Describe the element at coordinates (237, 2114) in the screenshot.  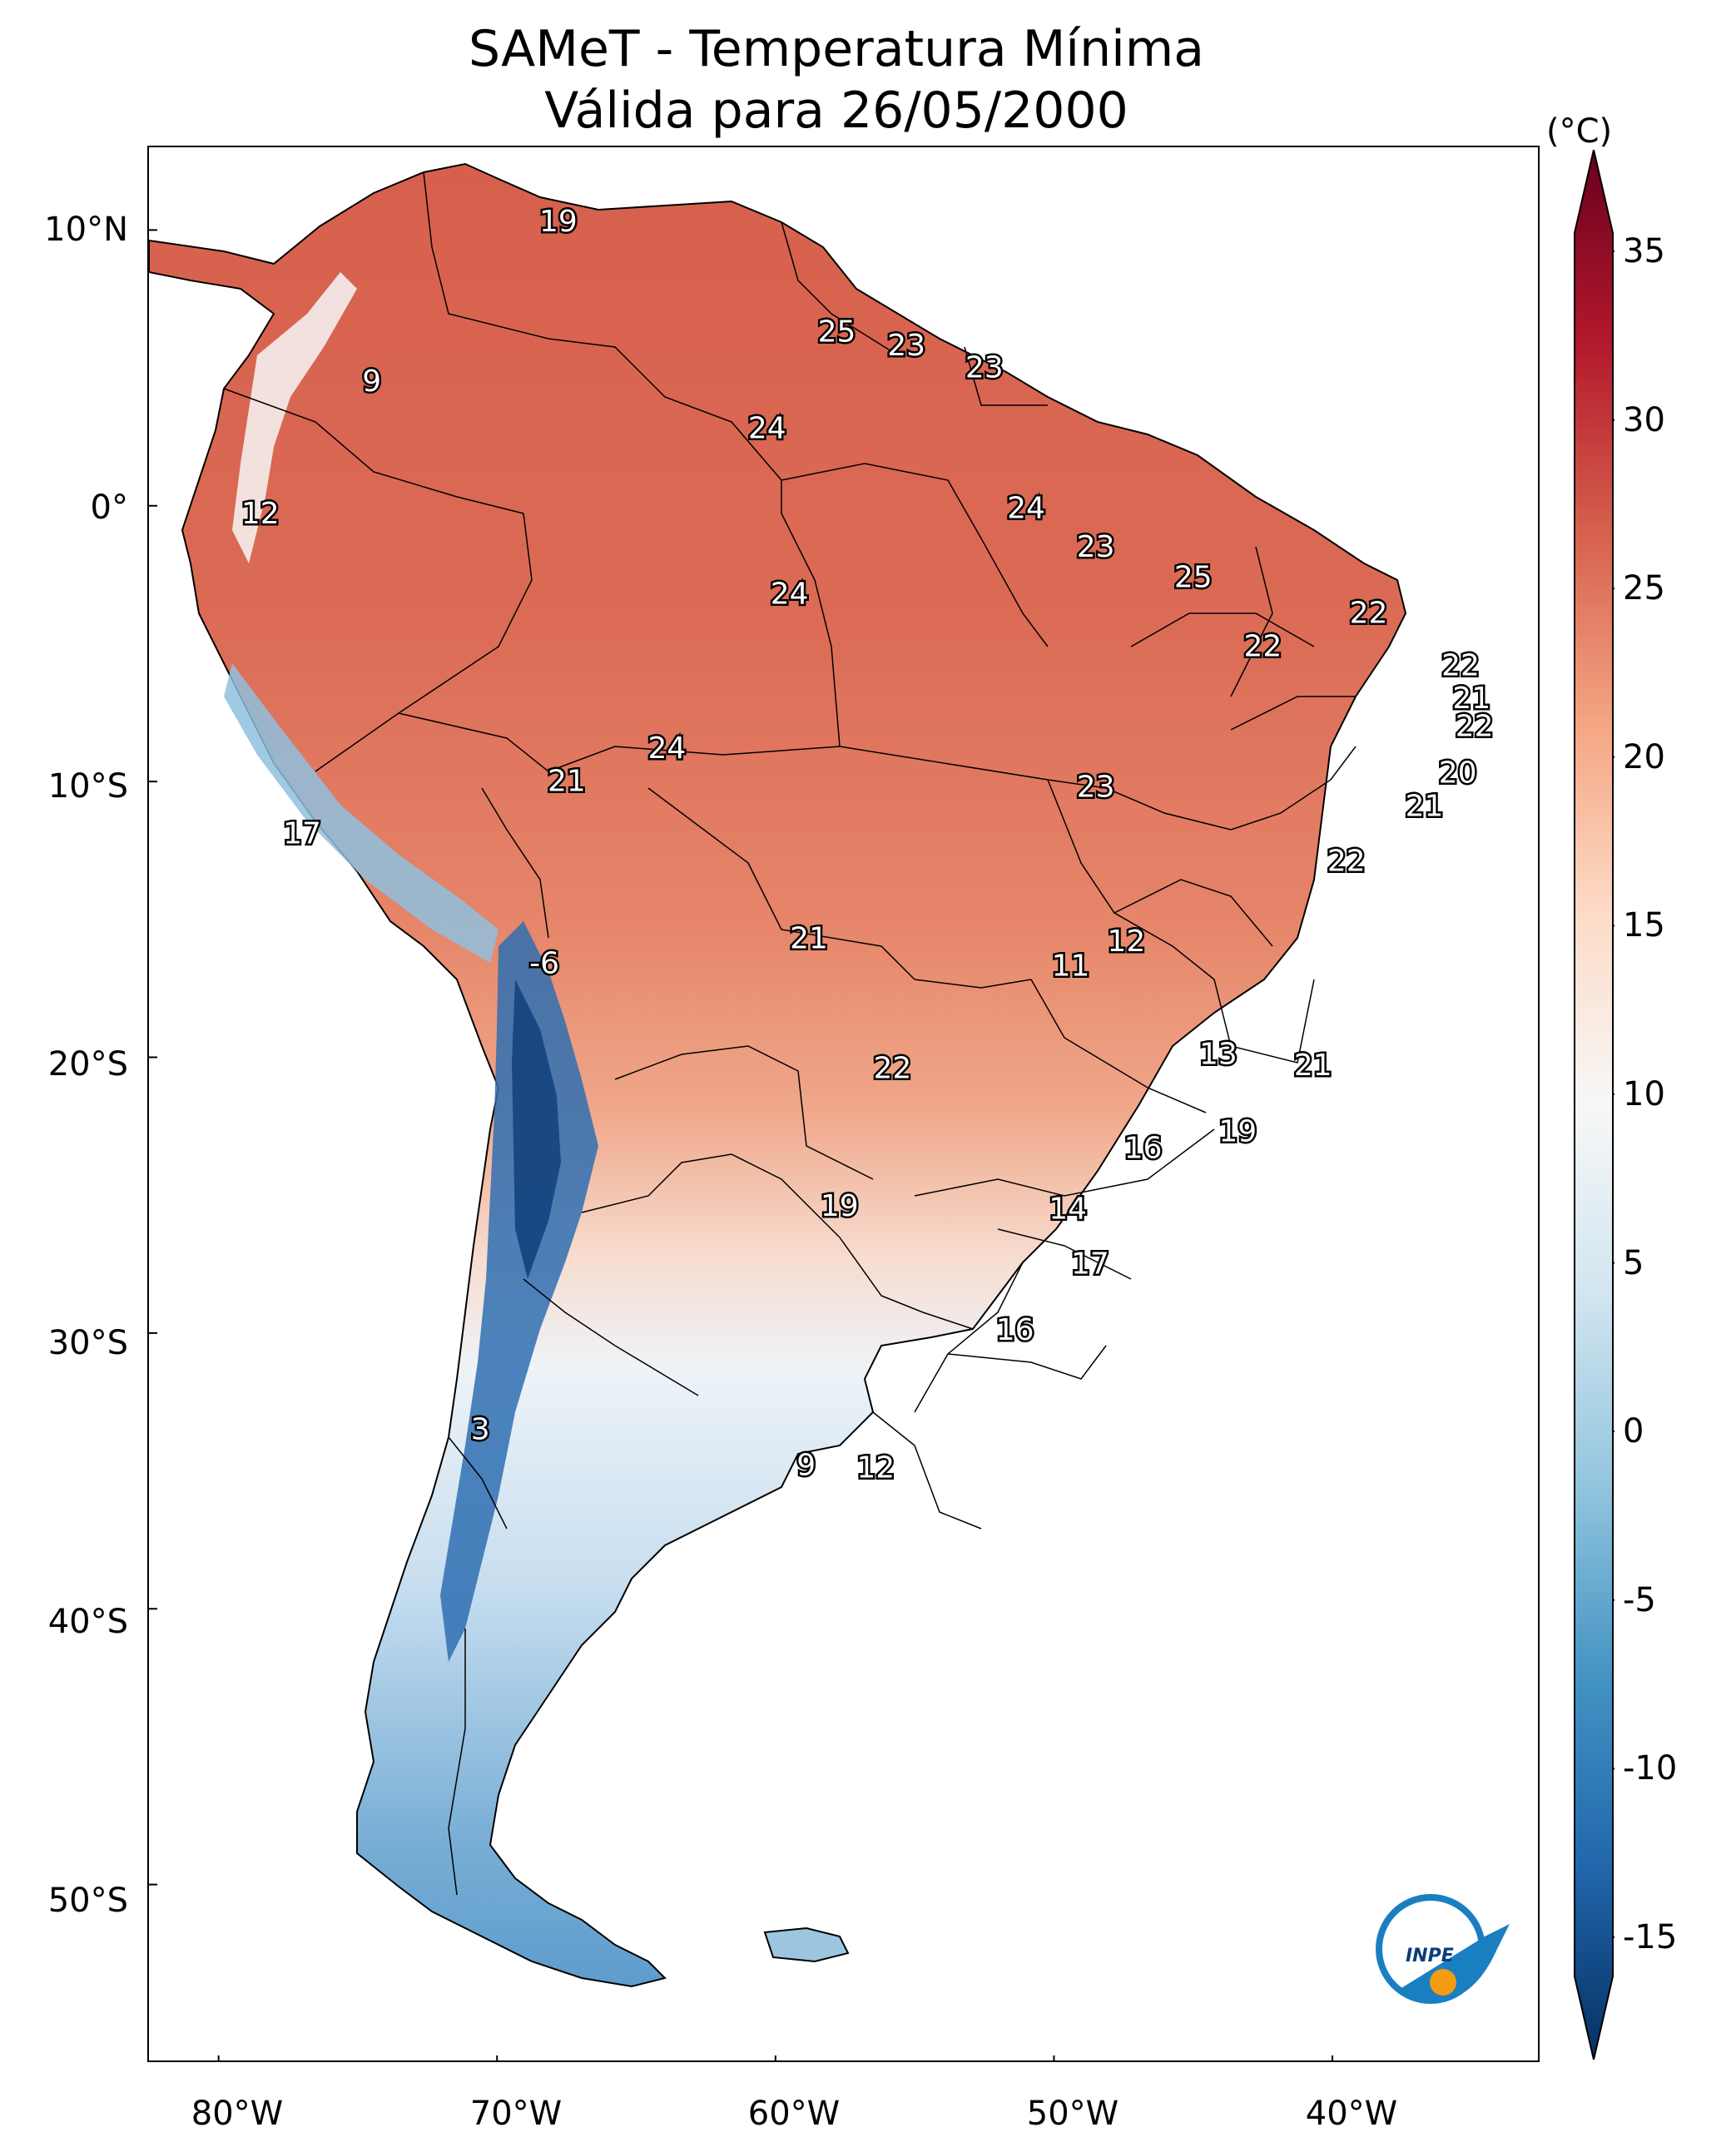
I see `lon-tick-label: 80°W` at that location.